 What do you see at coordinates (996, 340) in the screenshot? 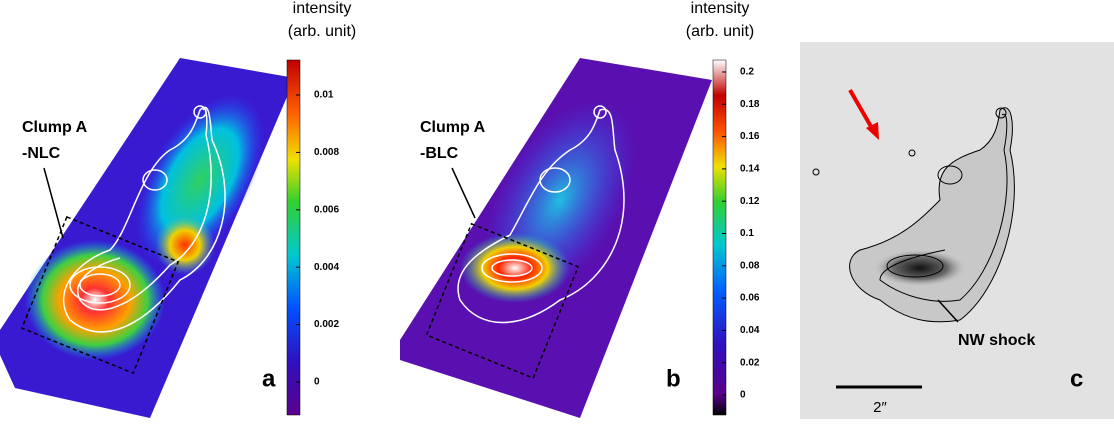
I see `annotation: NW shock` at bounding box center [996, 340].